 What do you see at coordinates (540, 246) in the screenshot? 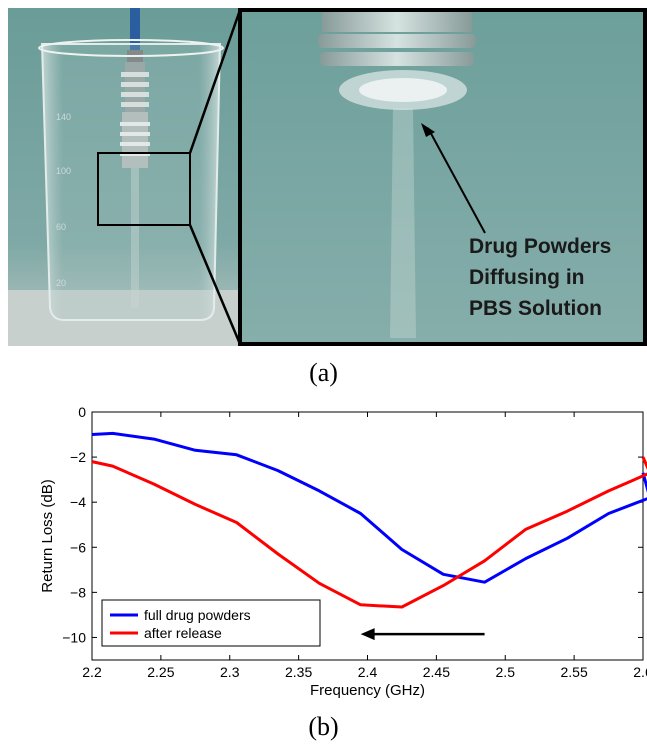
I see `svg-text: Drug Powders` at bounding box center [540, 246].